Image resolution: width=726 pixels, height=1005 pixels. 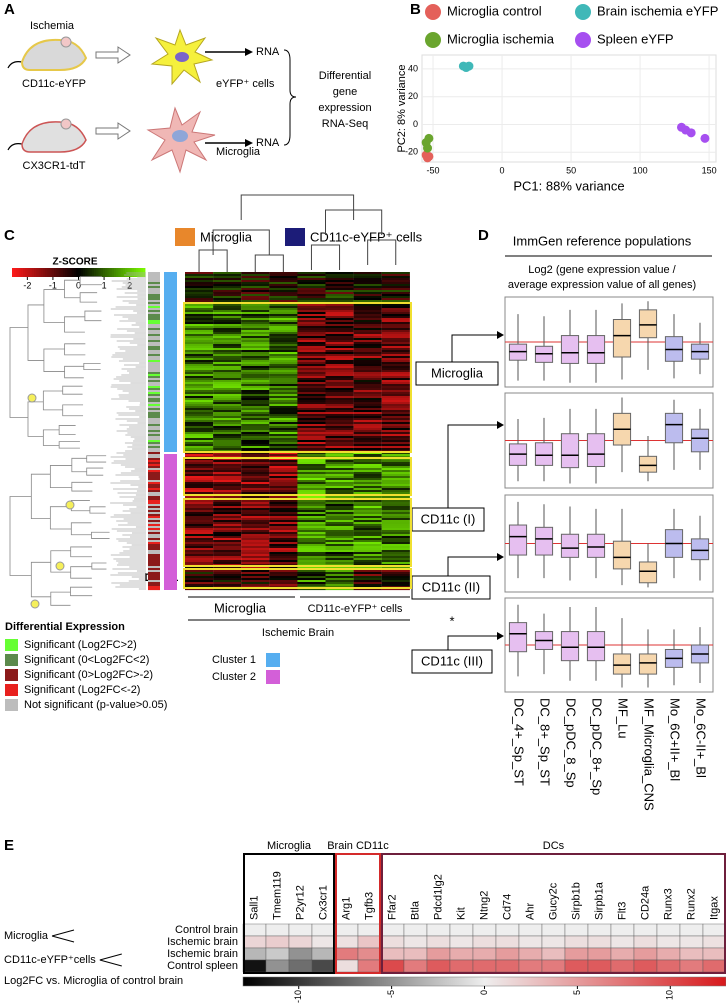 What do you see at coordinates (137, 272) in the screenshot?
I see `colorbar-cell` at bounding box center [137, 272].